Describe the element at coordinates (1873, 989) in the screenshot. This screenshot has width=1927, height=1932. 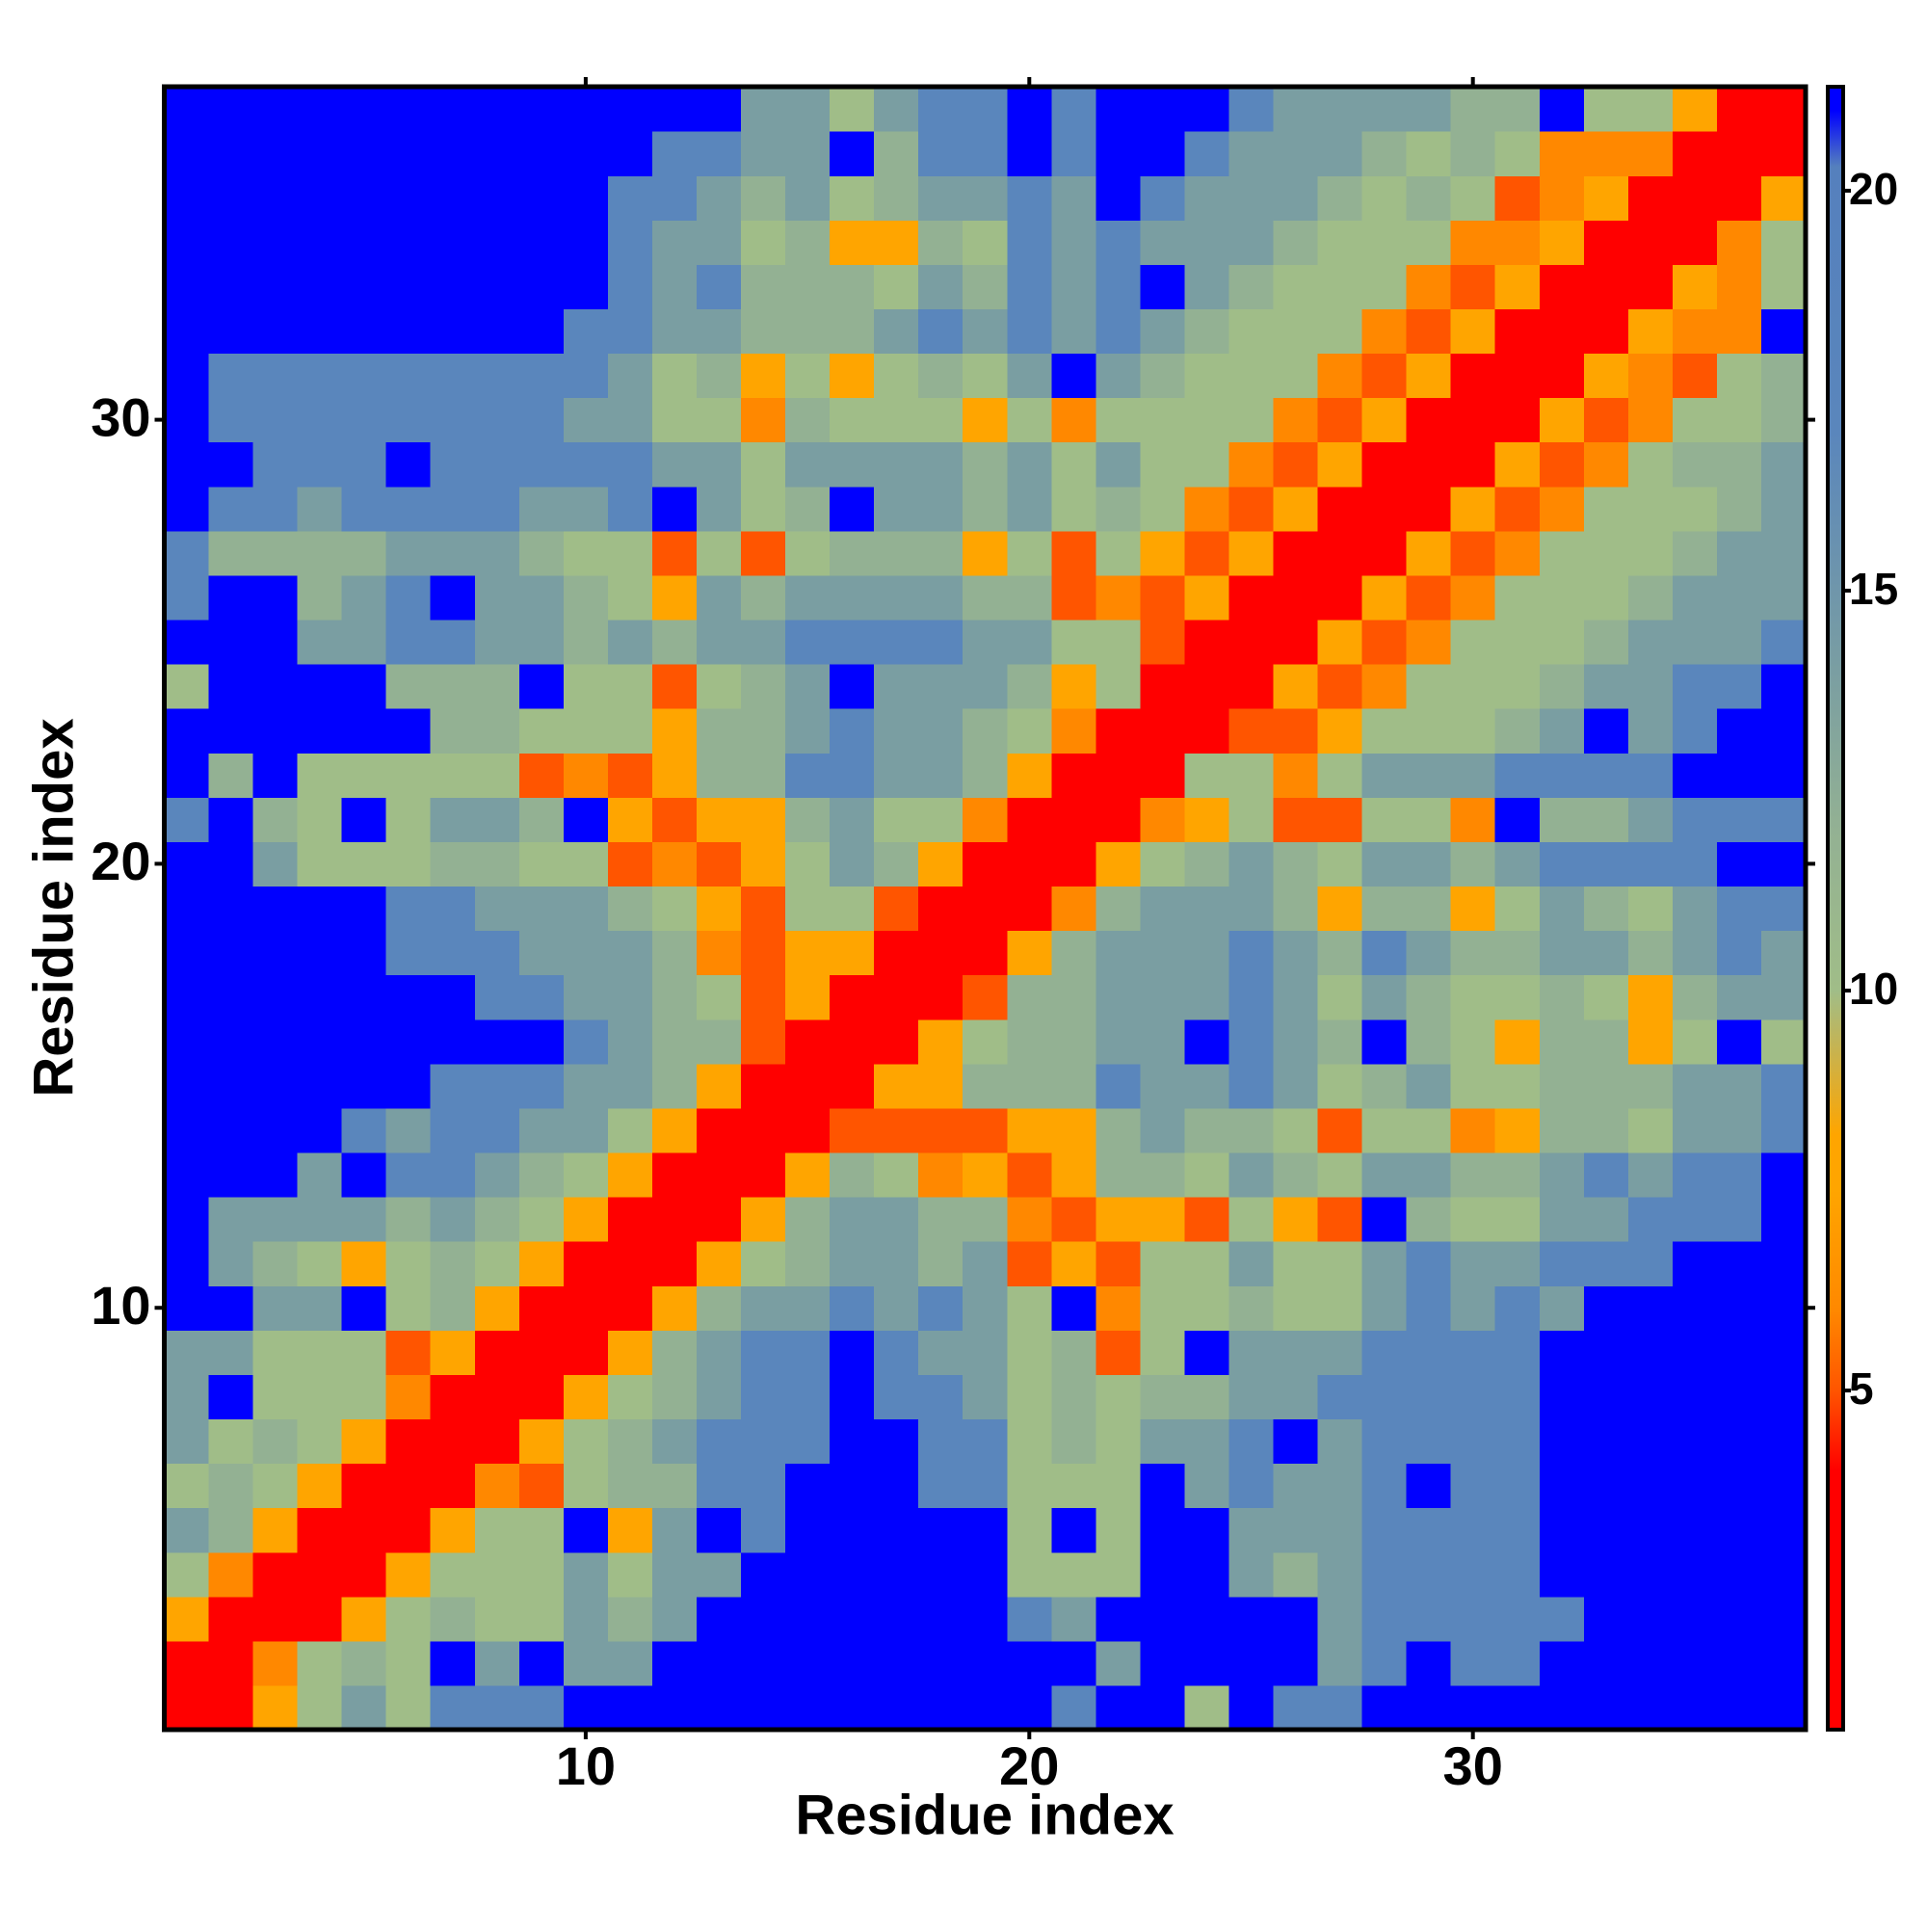
I see `colorbar-tick-label: 10` at that location.